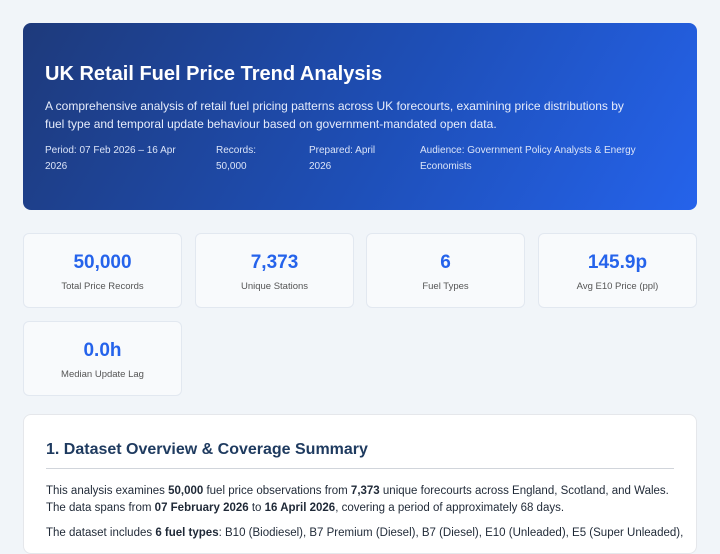  What do you see at coordinates (107, 491) in the screenshot?
I see `text: This analysis examines` at bounding box center [107, 491].